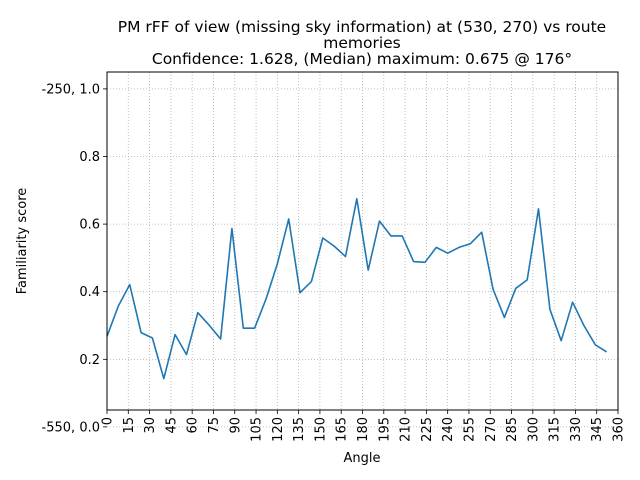 The height and width of the screenshot is (480, 640). What do you see at coordinates (491, 429) in the screenshot?
I see `x-tick-label: 270` at bounding box center [491, 429].